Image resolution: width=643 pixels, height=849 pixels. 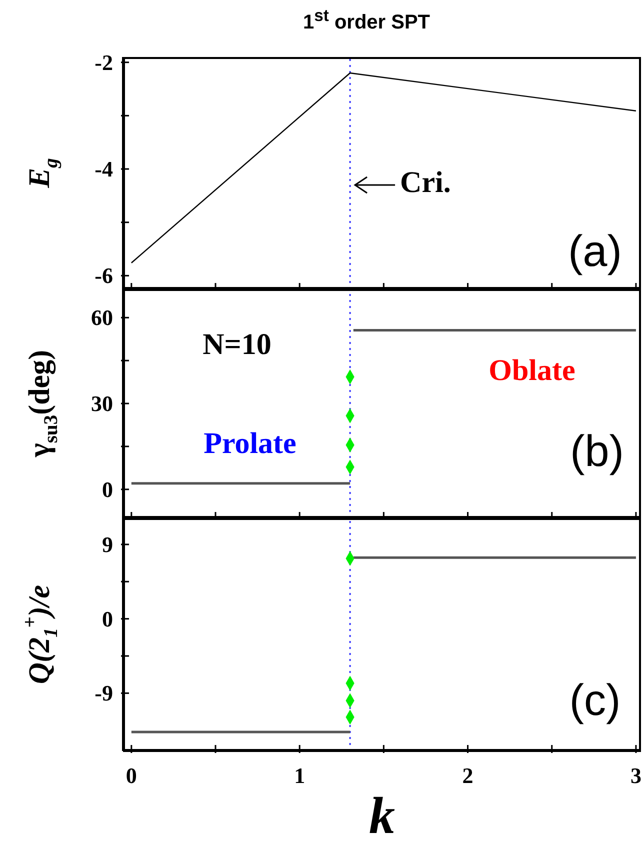 I want to click on x-tick-label: 0, so click(x=131, y=775).